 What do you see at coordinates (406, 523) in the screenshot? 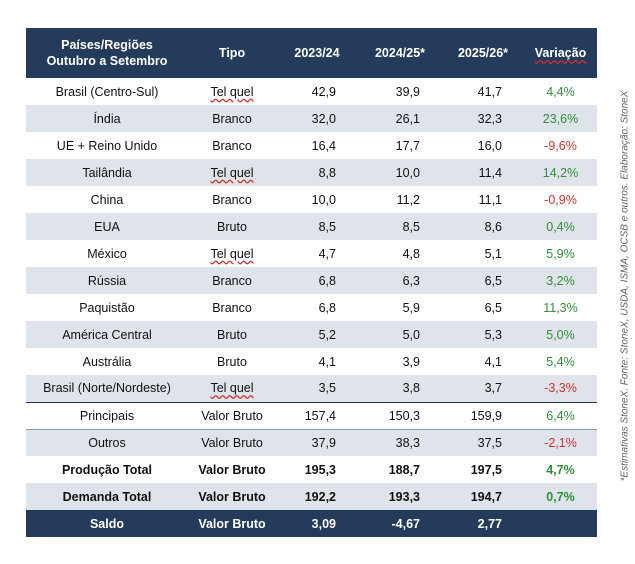
I see `cell-2024-25: -4,67` at bounding box center [406, 523].